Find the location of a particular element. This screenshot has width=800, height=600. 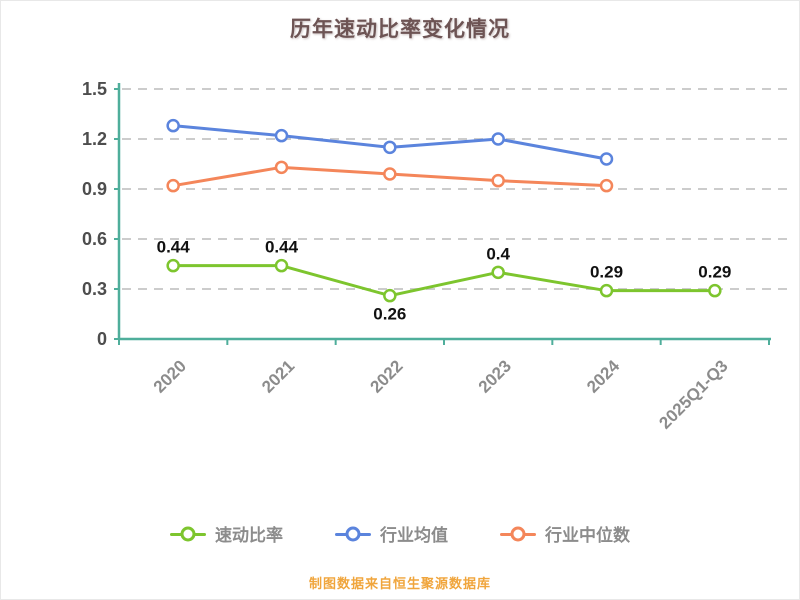

x-tick-label: 2024 is located at coordinates (603, 376).